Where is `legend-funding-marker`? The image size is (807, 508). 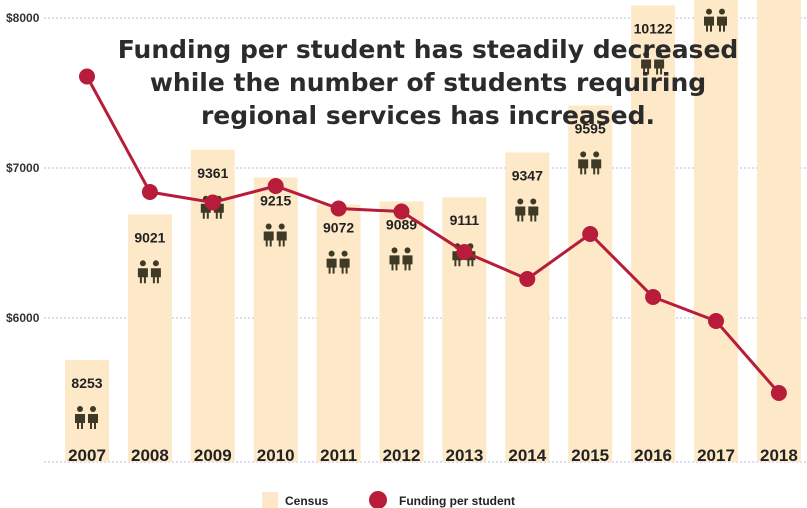
legend-funding-marker is located at coordinates (378, 499).